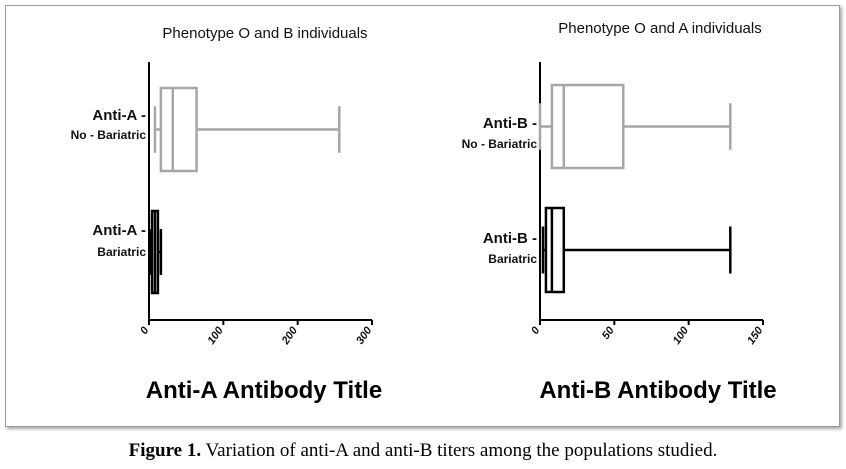 This screenshot has width=846, height=469. I want to click on chart-title: Phenotype O and A individuals, so click(659, 28).